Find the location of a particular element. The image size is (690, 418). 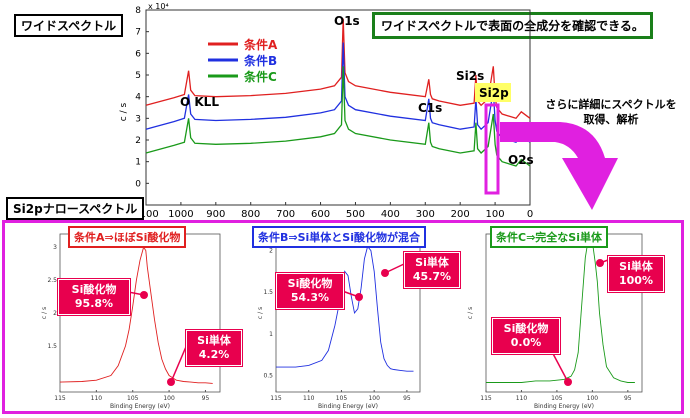

callout-a-oxide-label: Si酸化物 is located at coordinates (94, 289).